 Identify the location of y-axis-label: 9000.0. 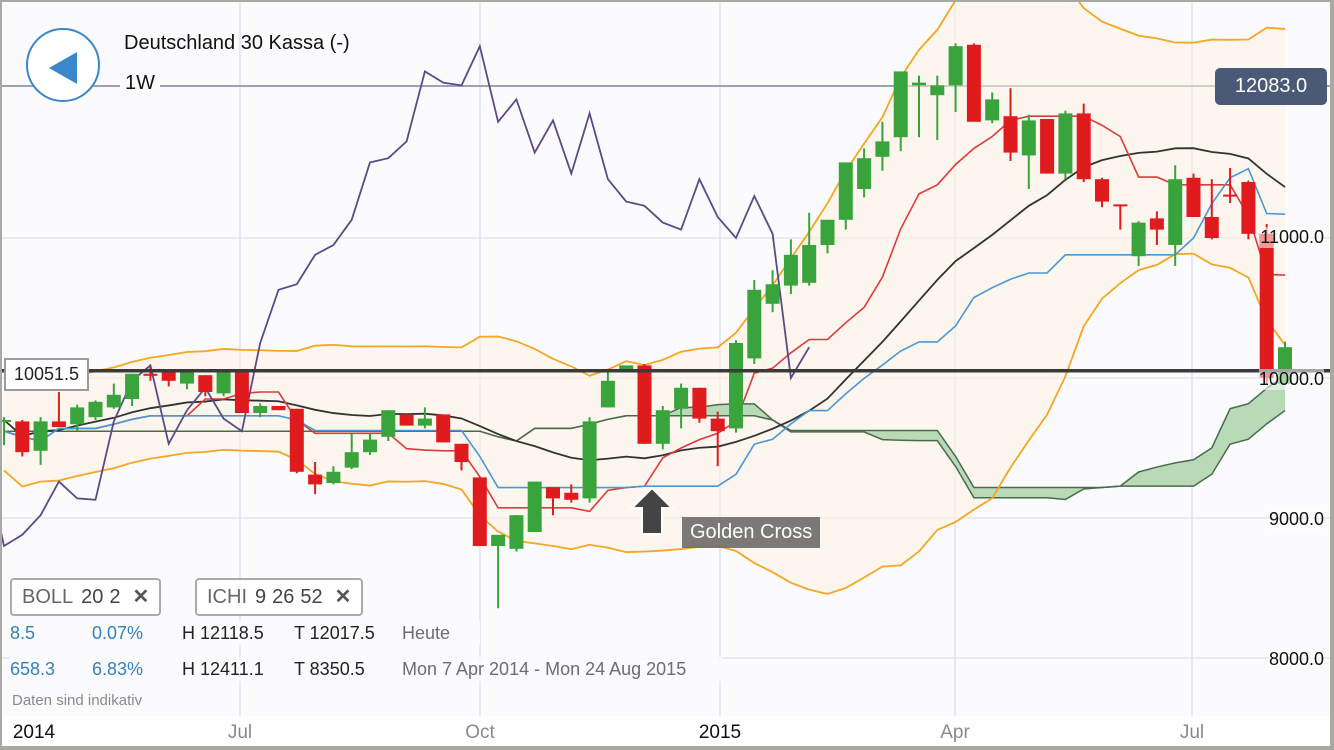
(1296, 519).